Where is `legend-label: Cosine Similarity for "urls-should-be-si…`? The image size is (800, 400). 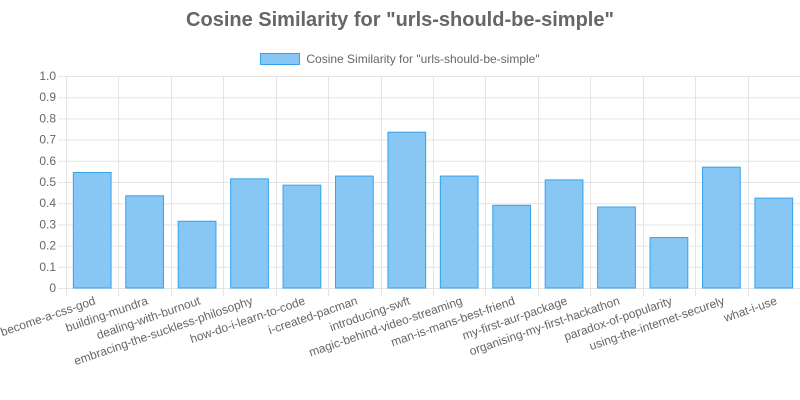 legend-label: Cosine Similarity for "urls-should-be-si… is located at coordinates (423, 59).